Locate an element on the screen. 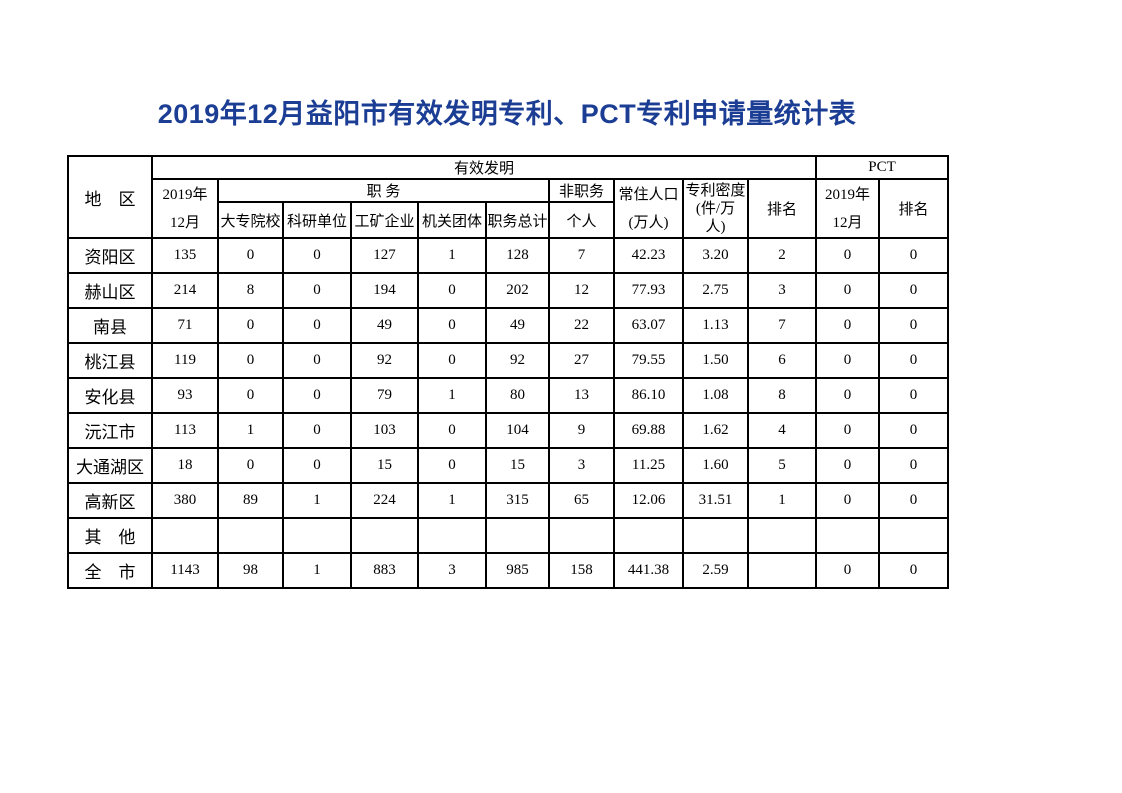 This screenshot has height=793, width=1122. header-duty-college: 大专院校 is located at coordinates (250, 220).